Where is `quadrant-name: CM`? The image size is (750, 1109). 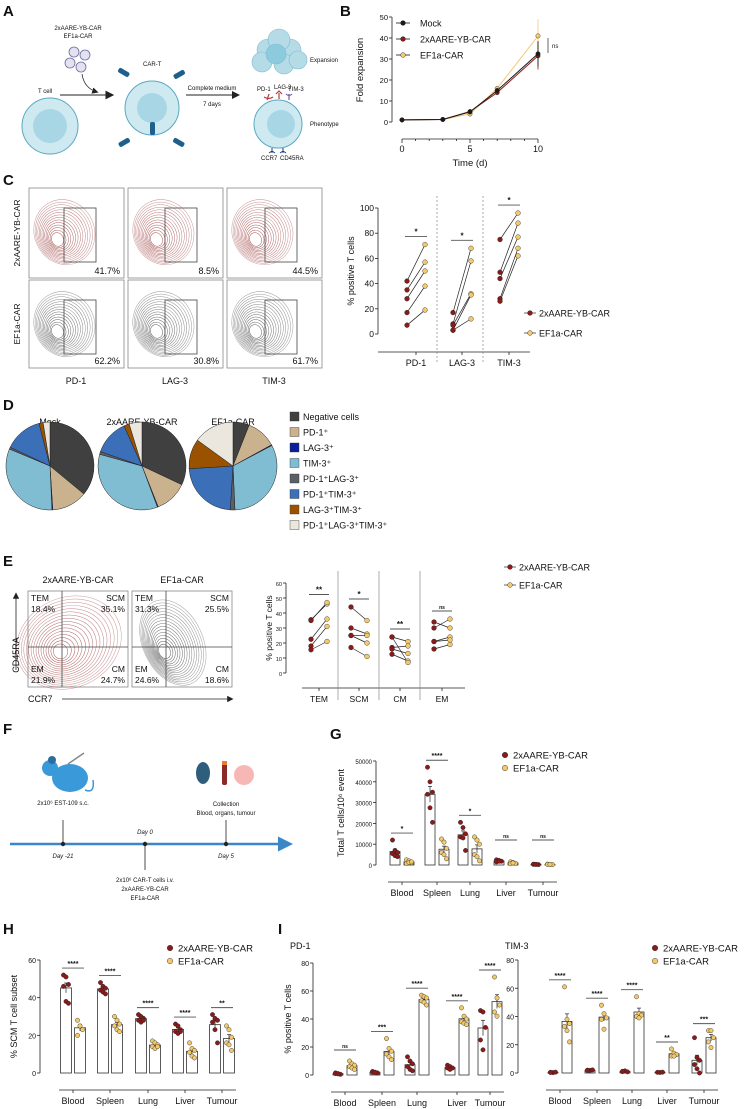 quadrant-name: CM is located at coordinates (222, 669).